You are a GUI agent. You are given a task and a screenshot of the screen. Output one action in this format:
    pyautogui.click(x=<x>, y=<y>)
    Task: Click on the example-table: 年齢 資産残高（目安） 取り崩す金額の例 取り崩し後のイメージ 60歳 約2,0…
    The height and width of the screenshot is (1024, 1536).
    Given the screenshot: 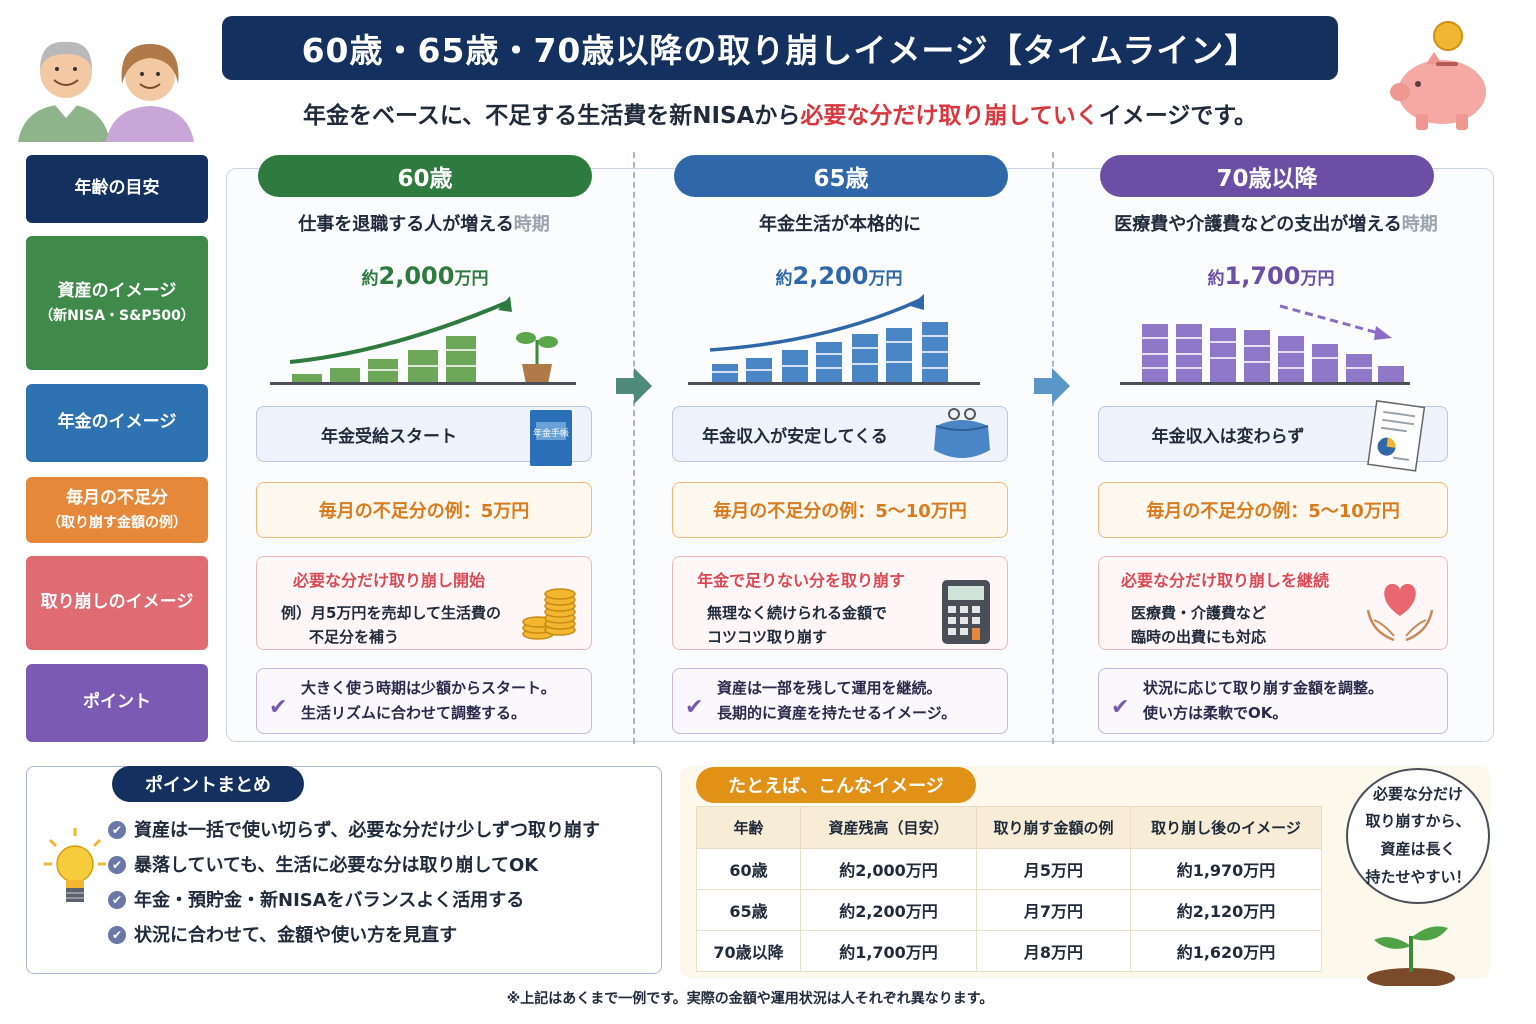 What is the action you would take?
    pyautogui.click(x=1009, y=889)
    